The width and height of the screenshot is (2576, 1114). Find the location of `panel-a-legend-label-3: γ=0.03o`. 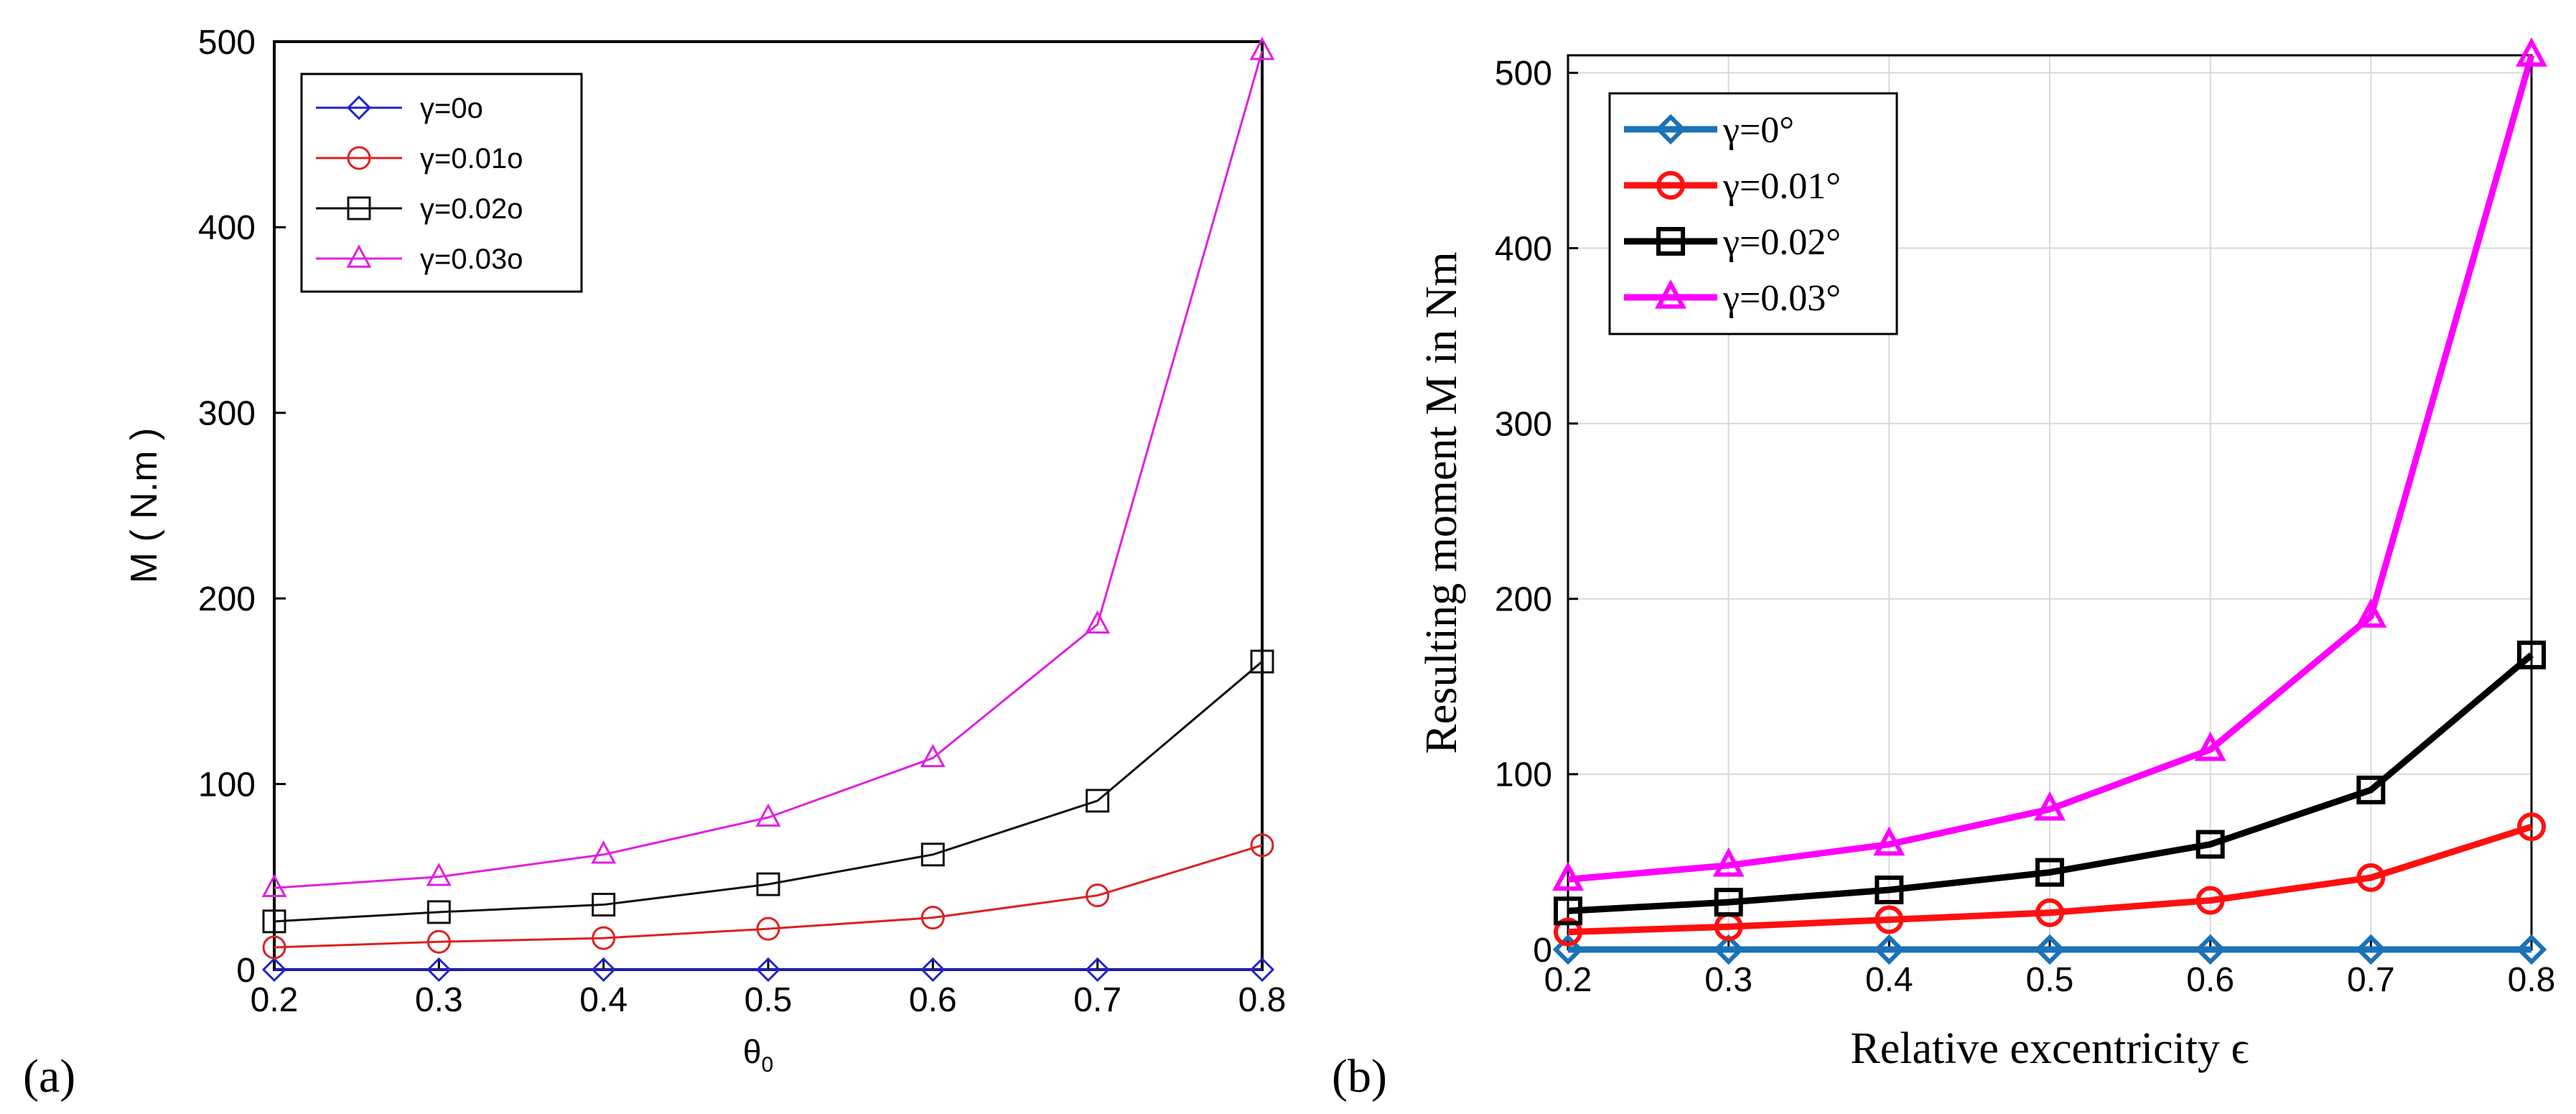

panel-a-legend-label-3: γ=0.03o is located at coordinates (471, 259).